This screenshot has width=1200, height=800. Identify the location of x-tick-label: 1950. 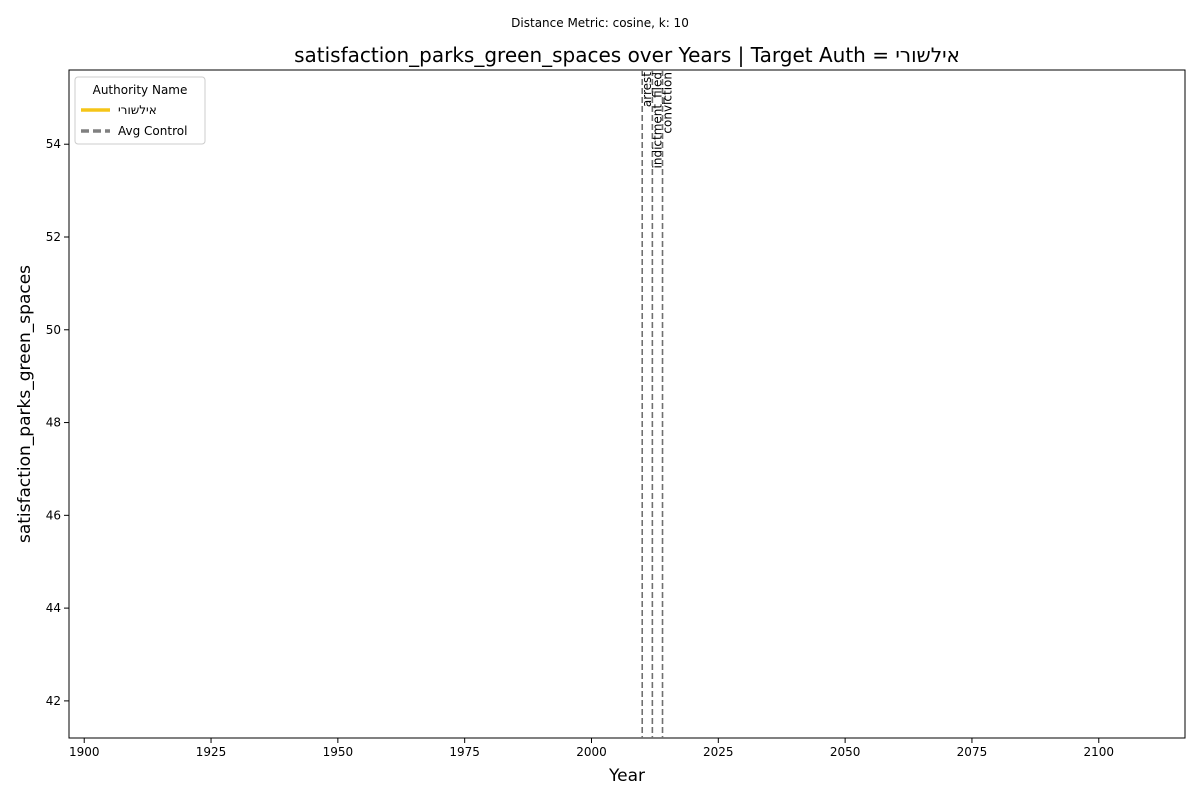
(338, 752).